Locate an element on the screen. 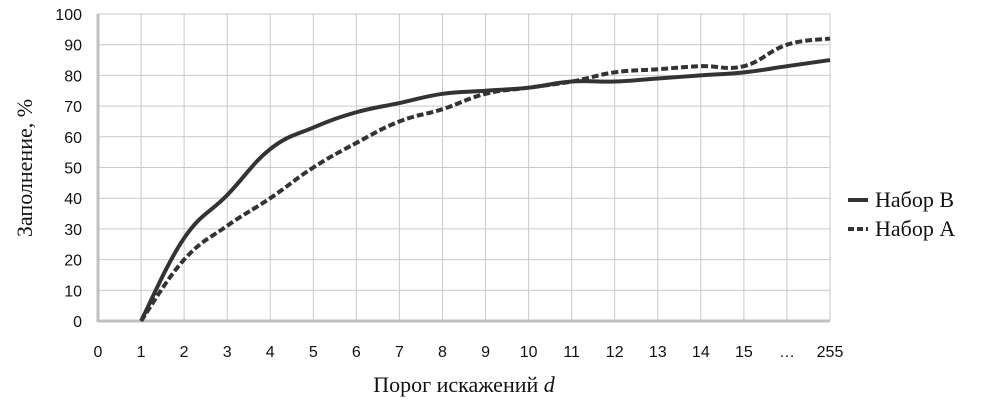 The width and height of the screenshot is (1005, 402). y-tick-label: 70 is located at coordinates (73, 107).